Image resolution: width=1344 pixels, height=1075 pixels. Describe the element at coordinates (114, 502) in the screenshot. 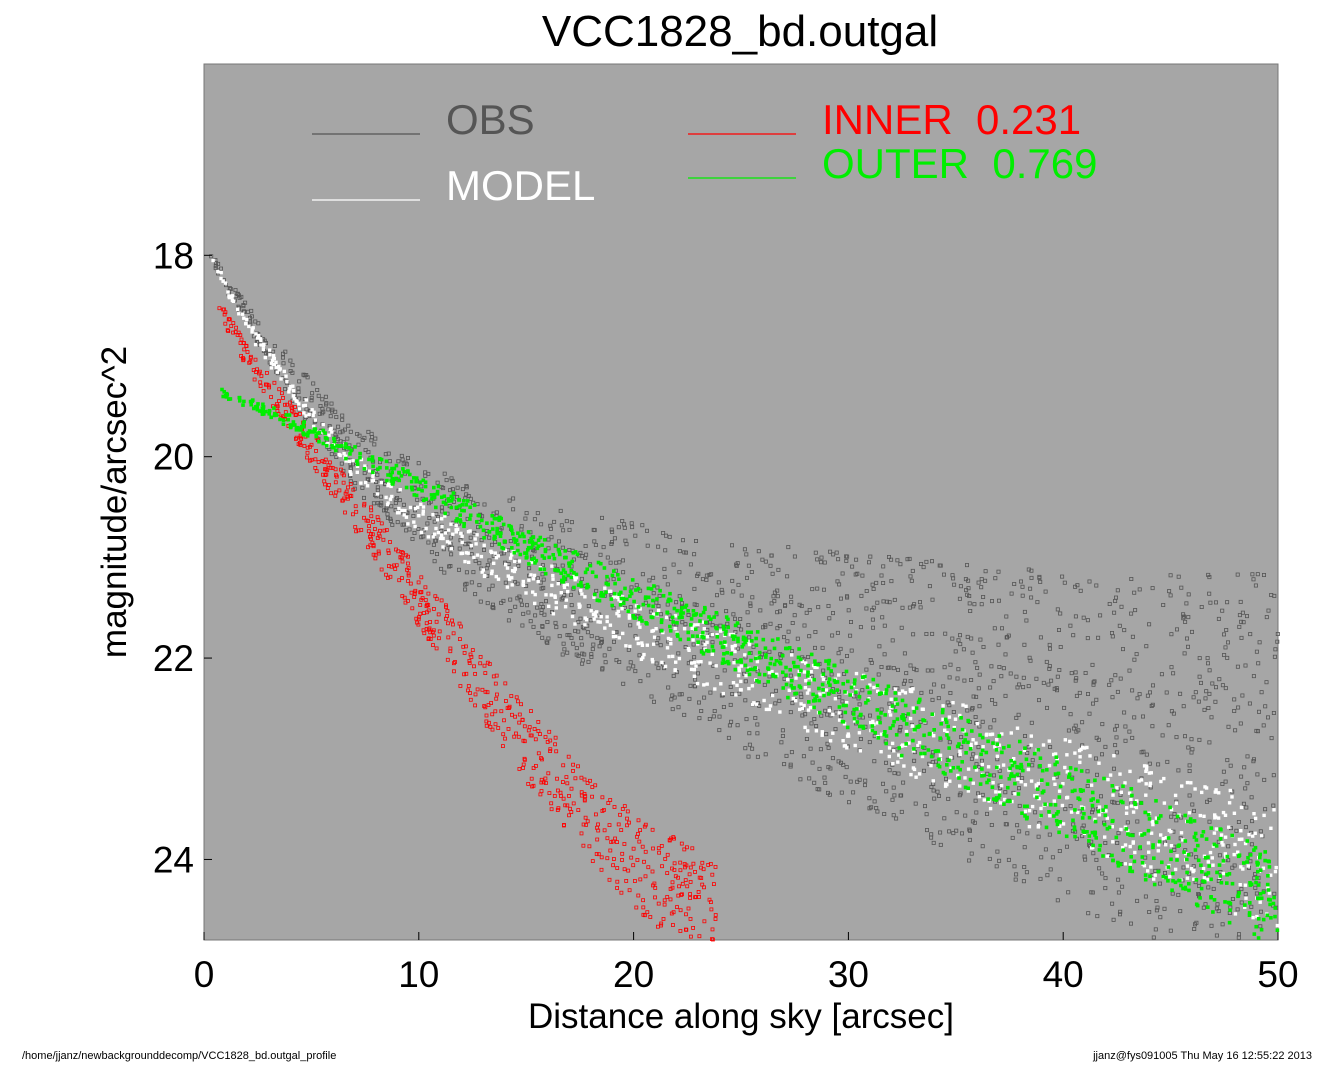

I see `y-axis-label: magnitude/arcsec^2` at that location.